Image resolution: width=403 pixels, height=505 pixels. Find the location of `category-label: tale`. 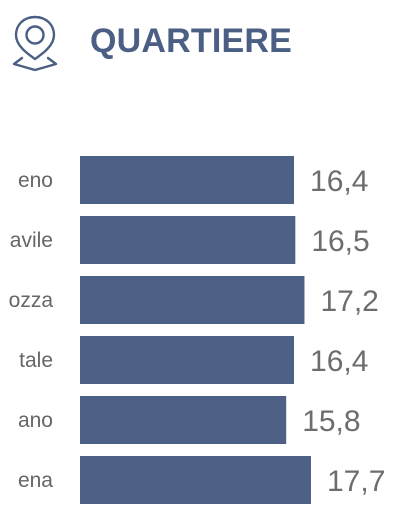

category-label: tale is located at coordinates (36, 360).